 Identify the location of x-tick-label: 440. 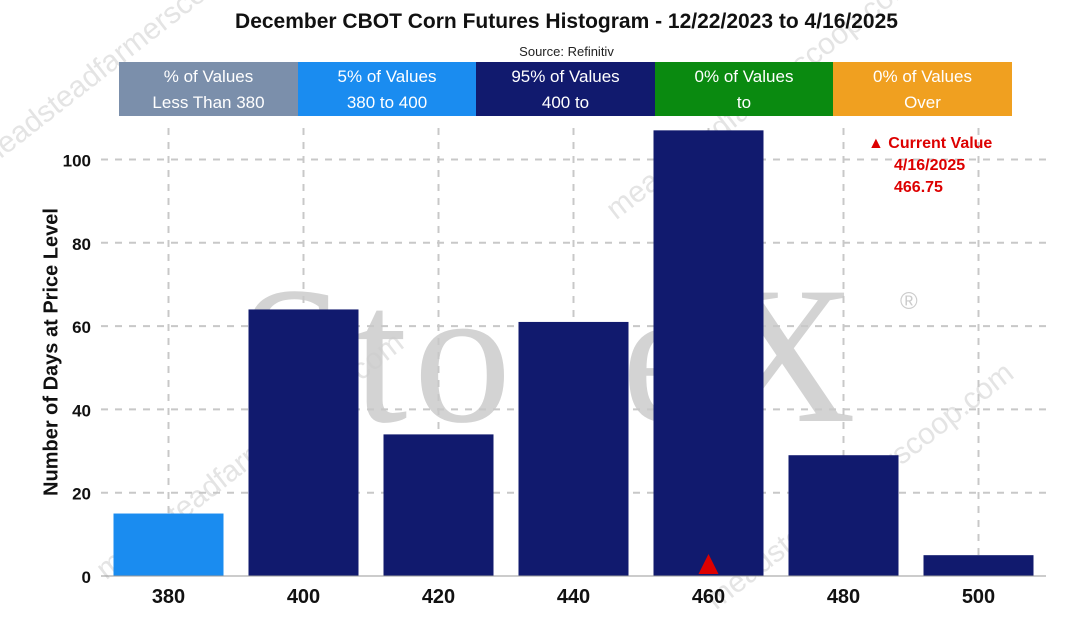
(573, 596).